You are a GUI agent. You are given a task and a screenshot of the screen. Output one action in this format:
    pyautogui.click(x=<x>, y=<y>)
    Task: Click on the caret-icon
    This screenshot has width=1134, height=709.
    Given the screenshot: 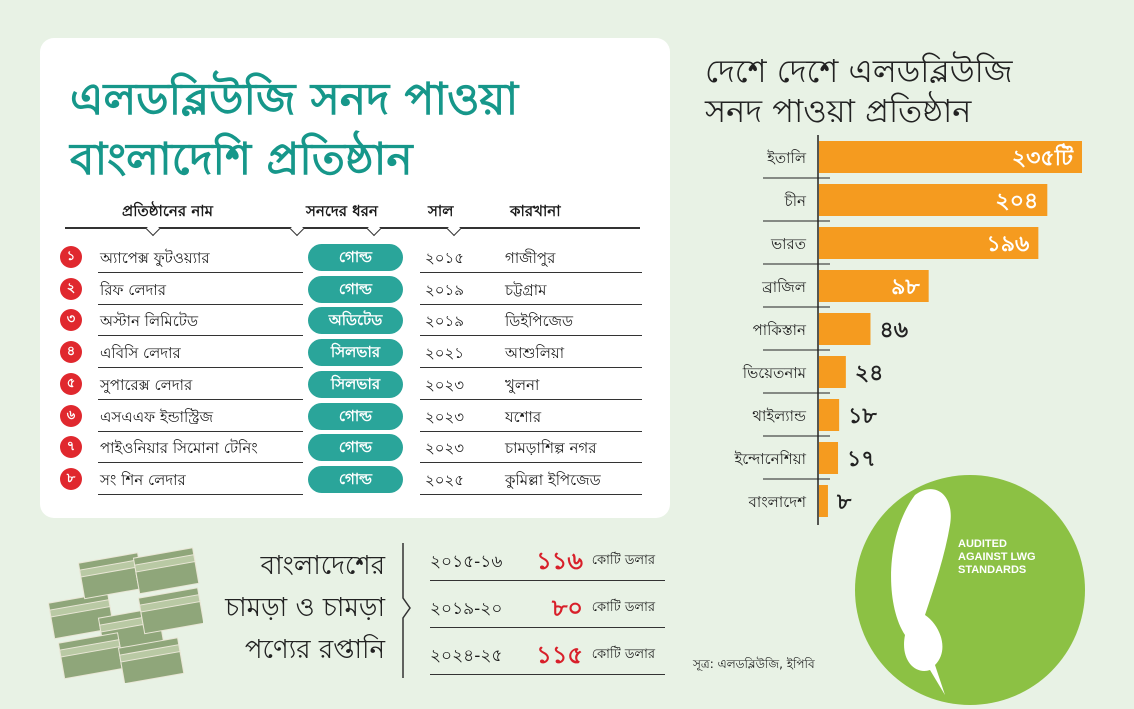 What is the action you would take?
    pyautogui.click(x=297, y=229)
    